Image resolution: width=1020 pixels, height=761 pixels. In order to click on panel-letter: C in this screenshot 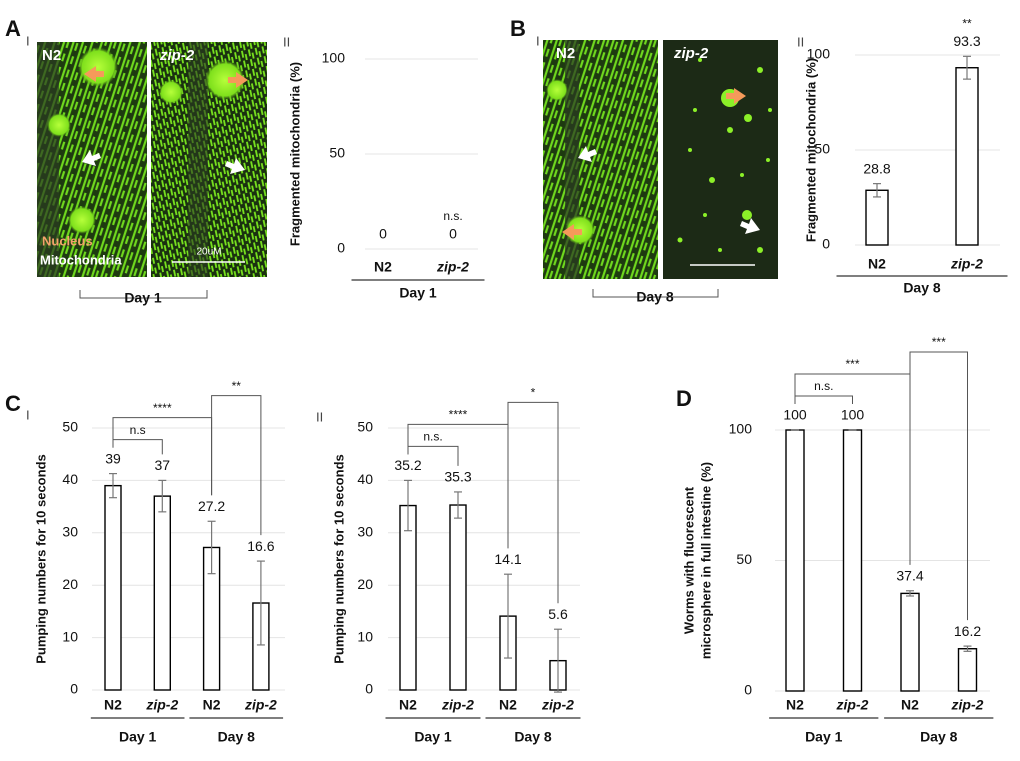, I will do `click(13, 403)`.